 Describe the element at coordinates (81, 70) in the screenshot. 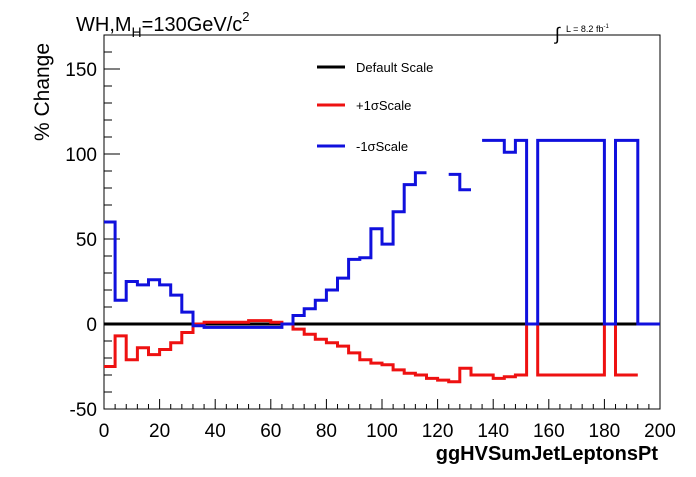

I see `y-tick-label: 150` at that location.